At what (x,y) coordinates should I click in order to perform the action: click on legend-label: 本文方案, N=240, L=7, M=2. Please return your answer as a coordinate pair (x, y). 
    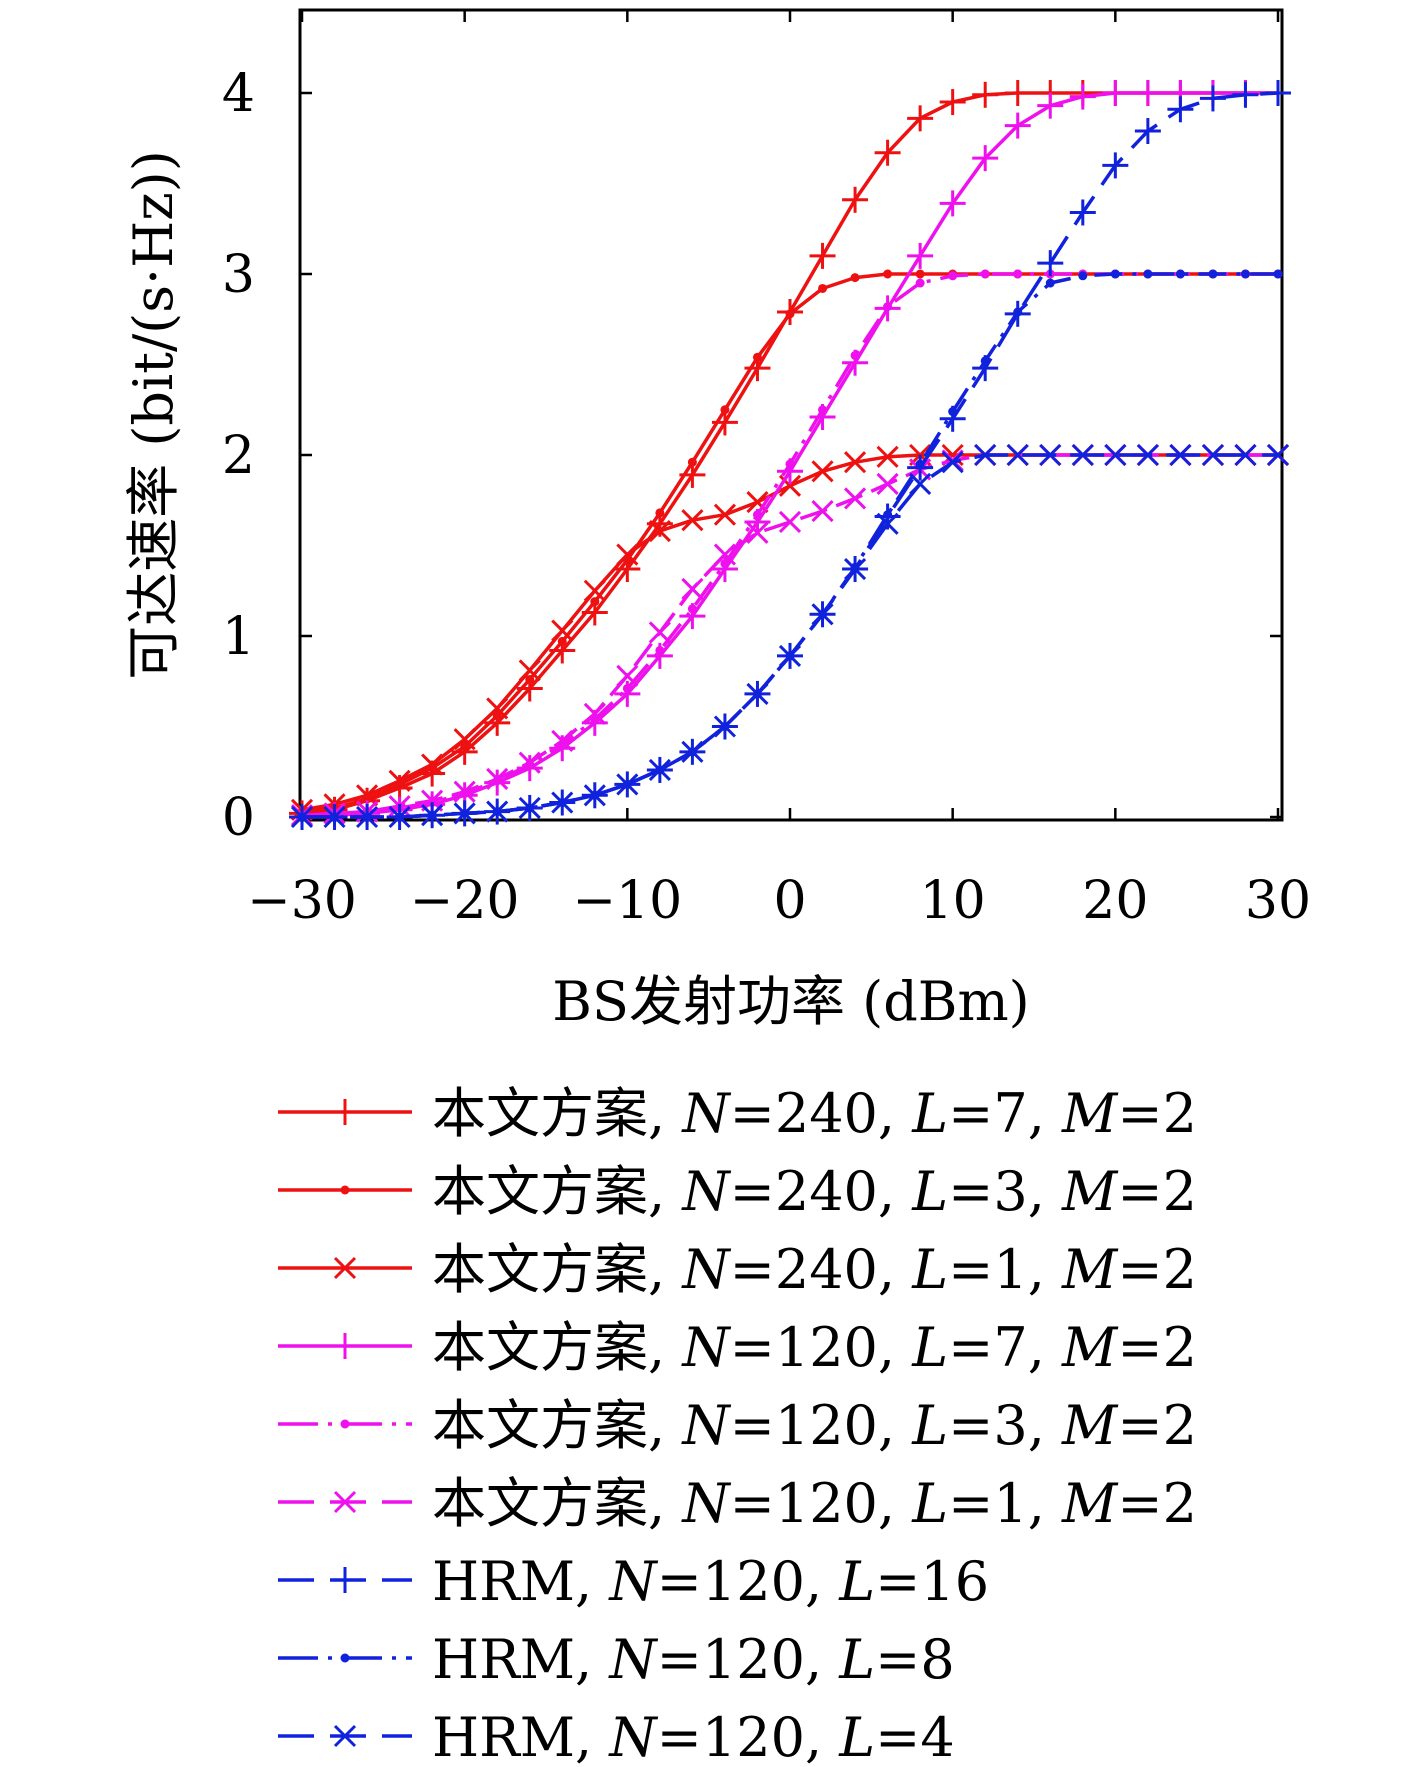
    Looking at the image, I should click on (814, 1113).